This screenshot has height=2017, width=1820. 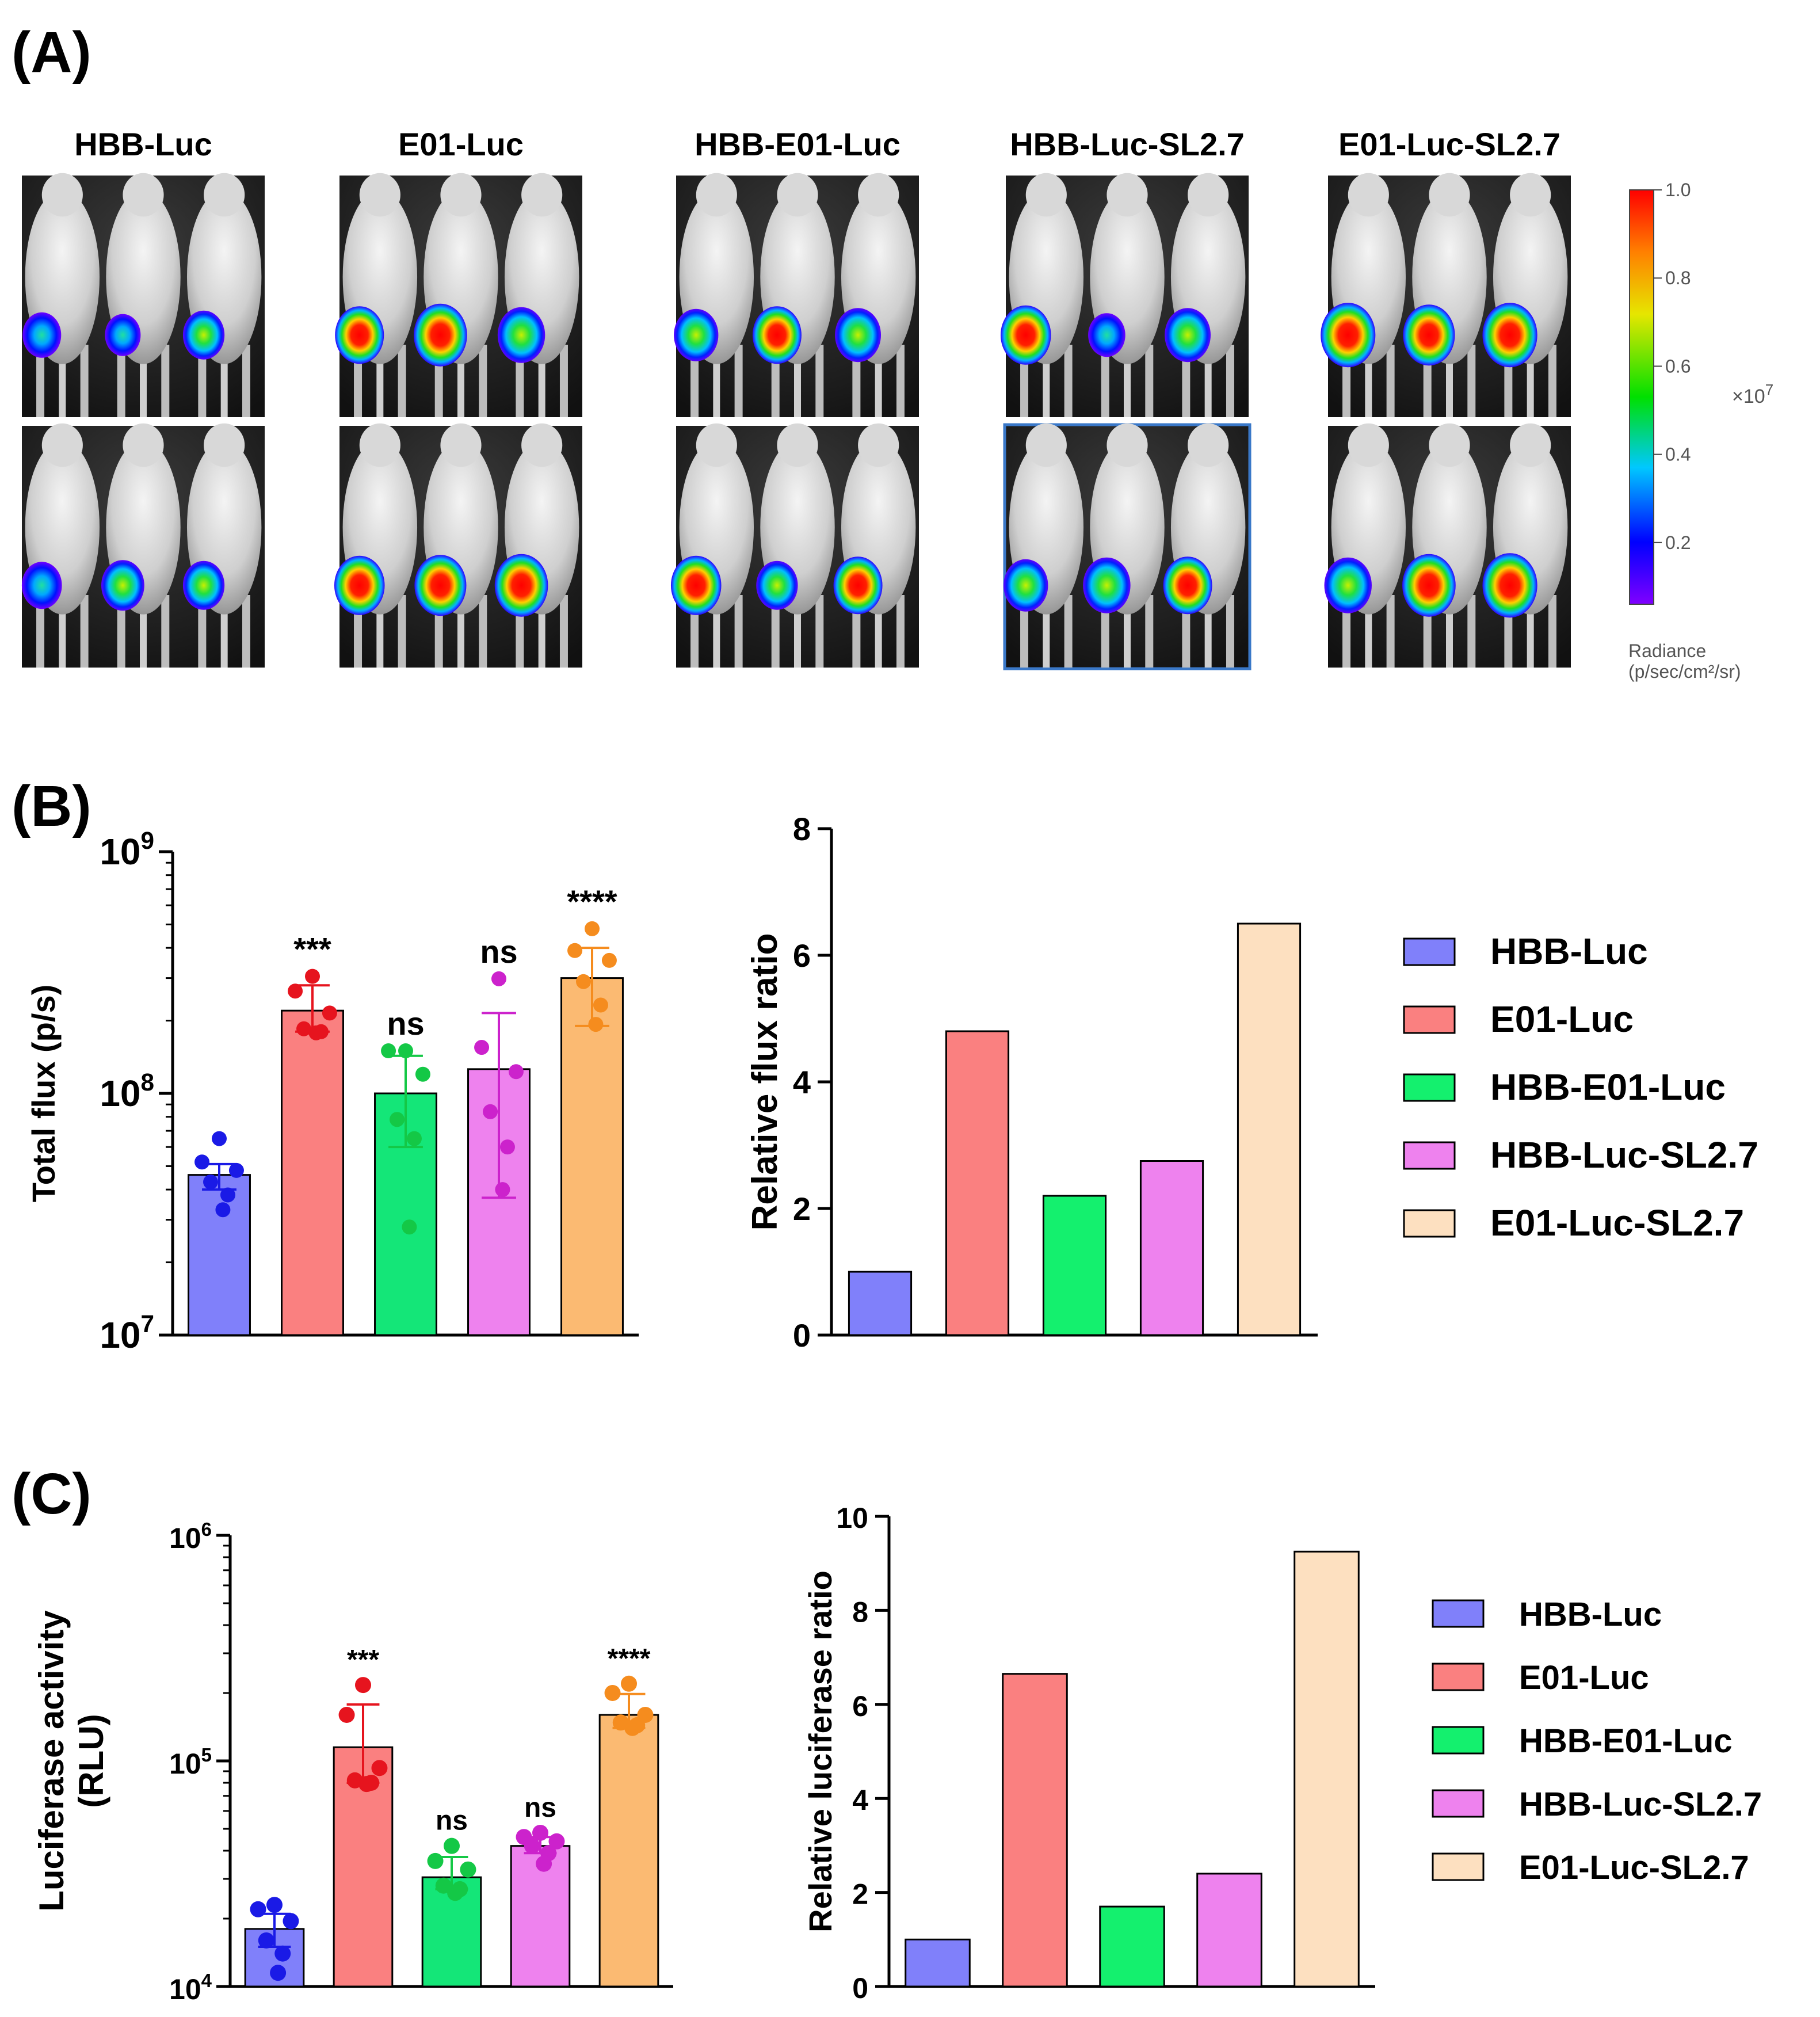 What do you see at coordinates (363, 1660) in the screenshot?
I see `significance-label: ***` at bounding box center [363, 1660].